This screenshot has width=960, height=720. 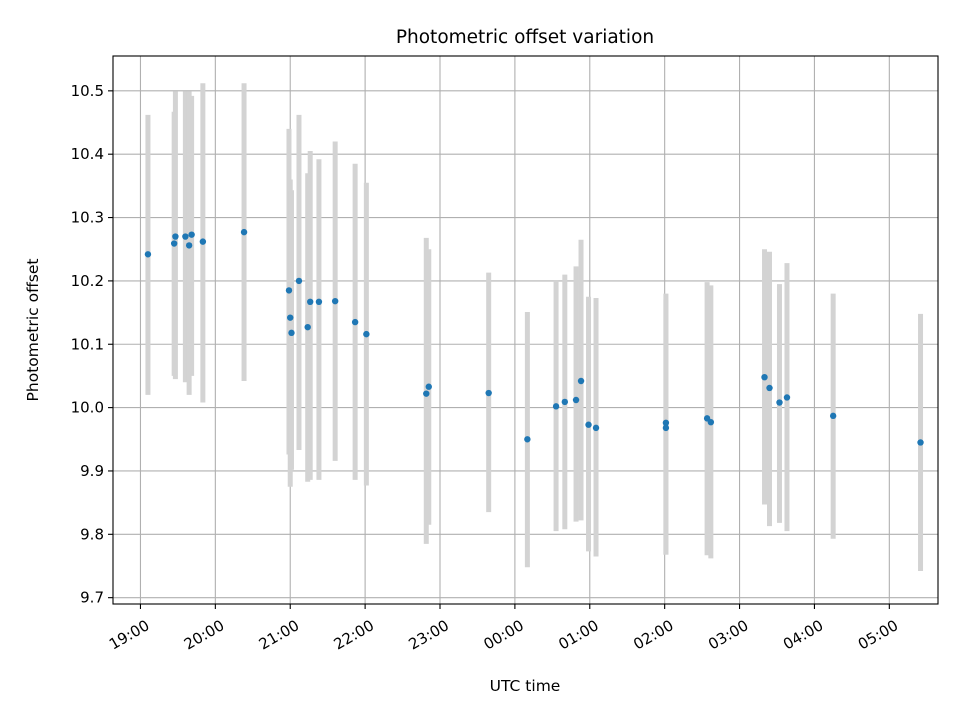 I want to click on x-axis-label: UTC time, so click(x=525, y=686).